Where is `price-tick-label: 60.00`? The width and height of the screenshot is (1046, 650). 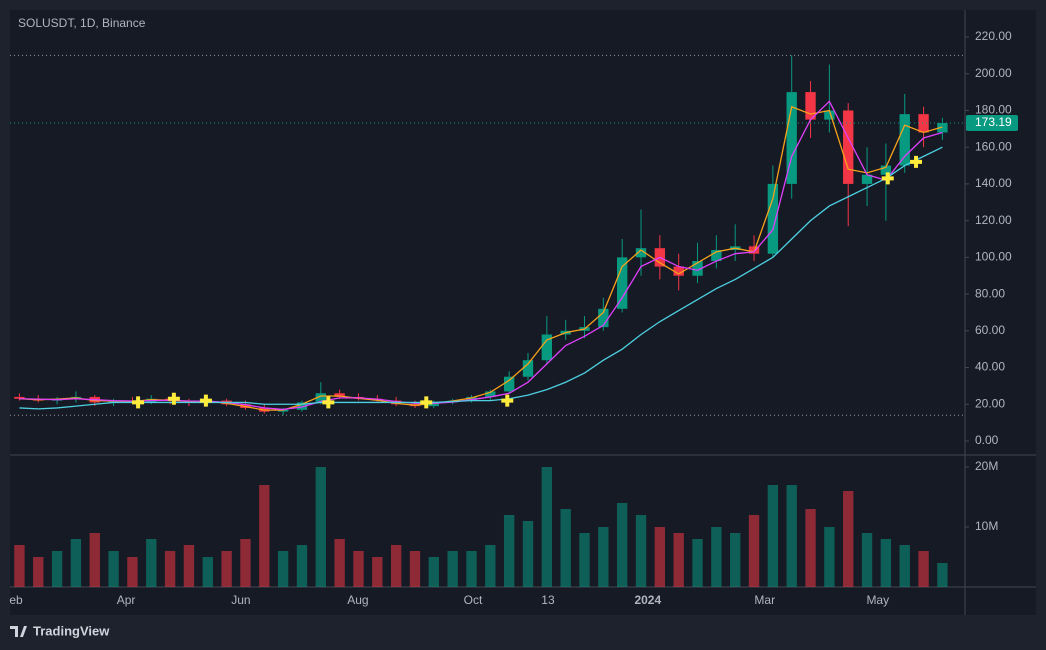 price-tick-label: 60.00 is located at coordinates (990, 330).